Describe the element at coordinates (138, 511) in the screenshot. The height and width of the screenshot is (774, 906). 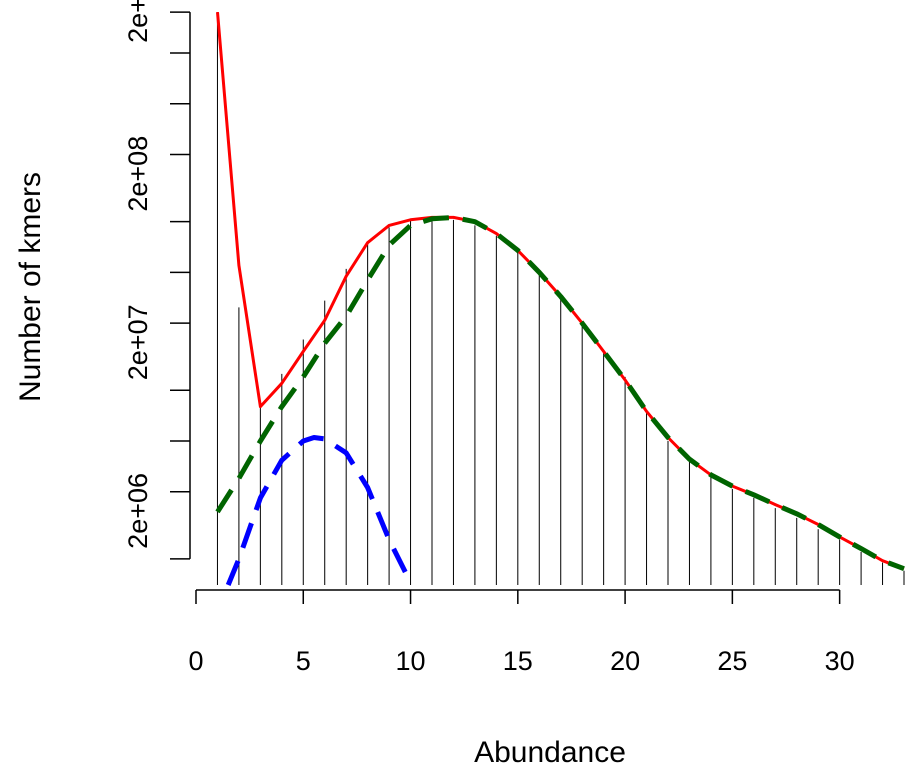
I see `y-tick-label: 2e+06` at that location.